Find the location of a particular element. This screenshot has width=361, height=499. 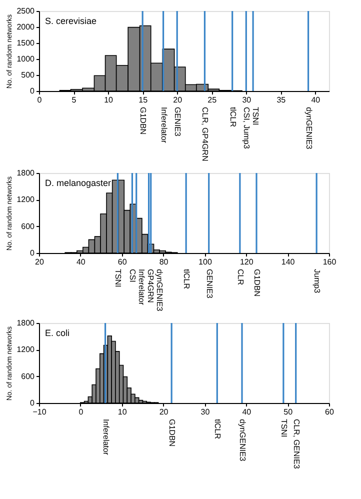

y-tick-label: 2000 is located at coordinates (26, 27).